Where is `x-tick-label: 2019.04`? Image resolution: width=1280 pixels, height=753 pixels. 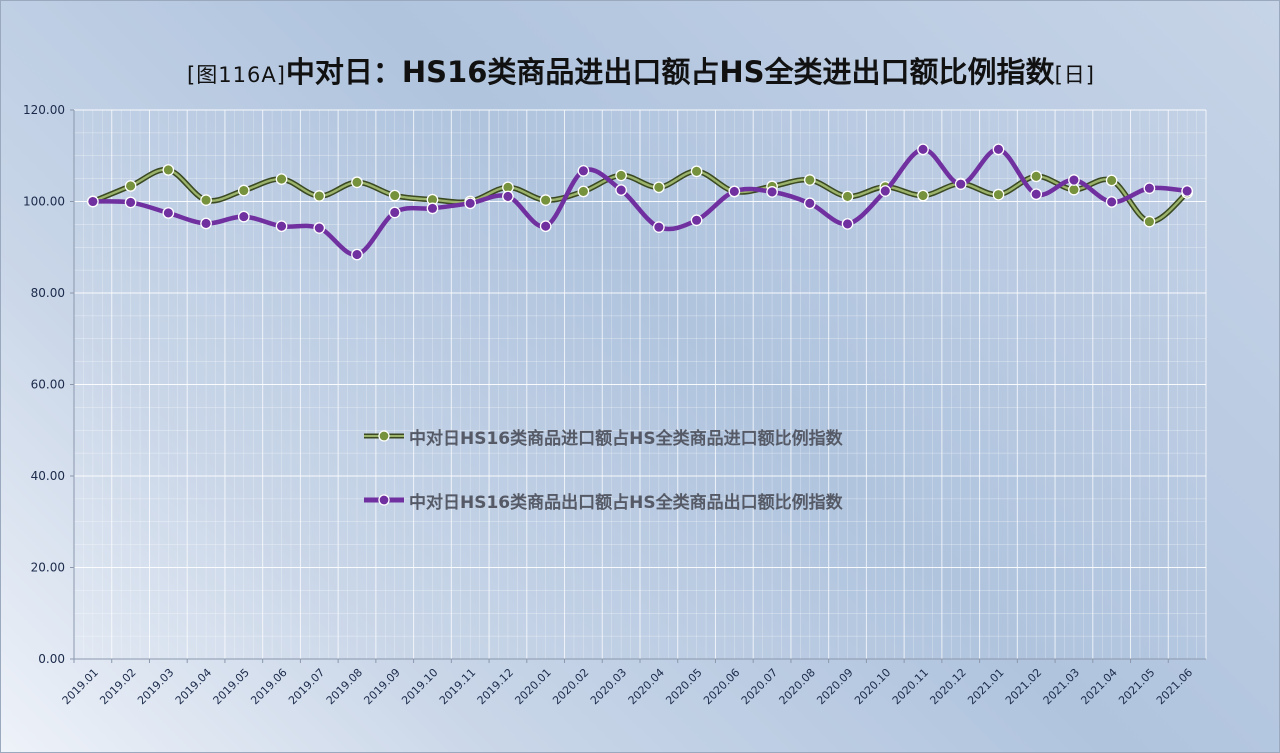 x-tick-label: 2019.04 is located at coordinates (193, 686).